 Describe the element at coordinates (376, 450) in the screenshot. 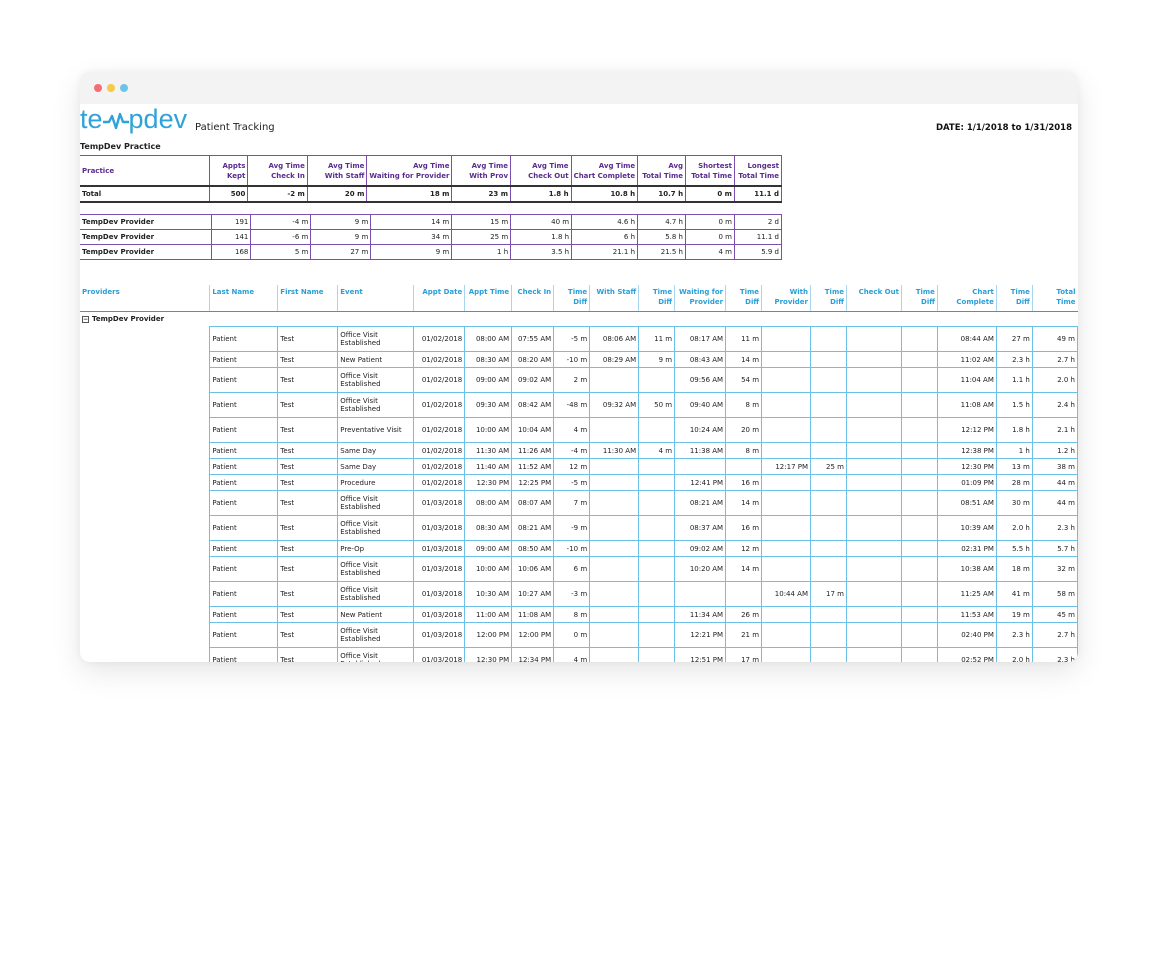

I see `detail-cell: Same Day` at that location.